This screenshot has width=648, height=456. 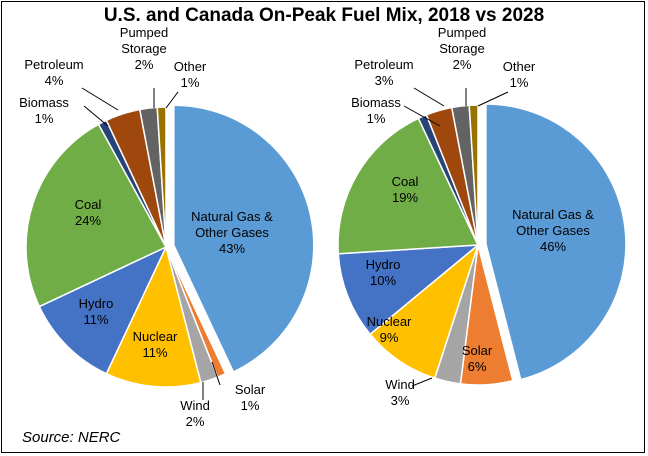 What do you see at coordinates (54, 80) in the screenshot?
I see `slice-label-line: 4%` at bounding box center [54, 80].